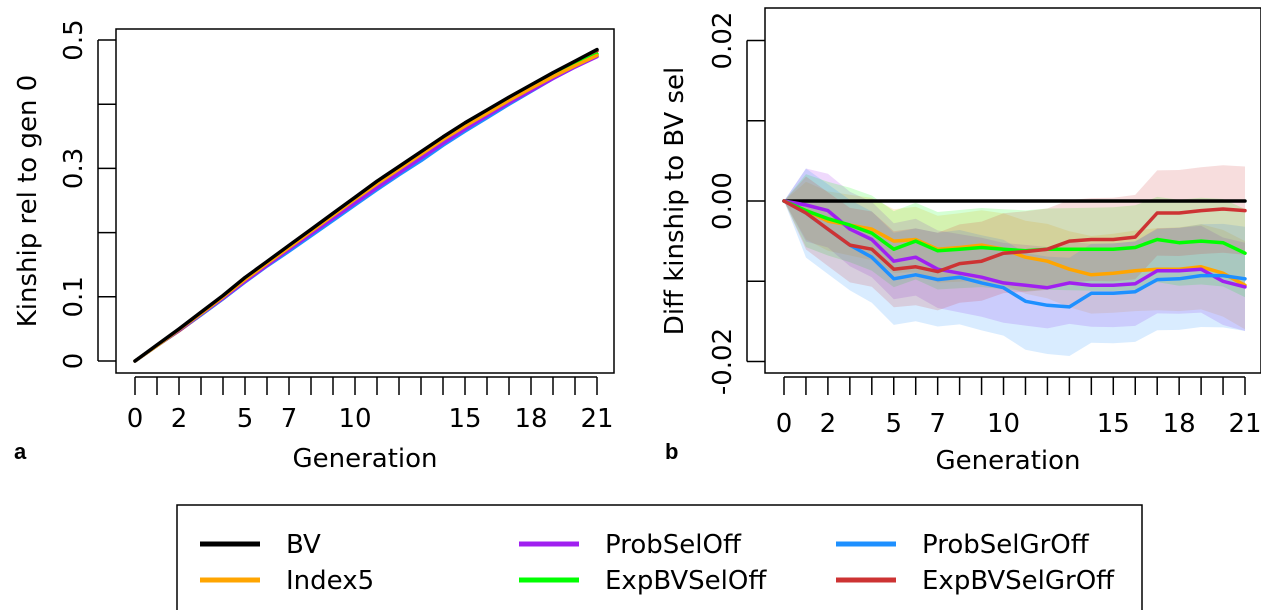  I want to click on panel-a-letter: a, so click(20, 451).